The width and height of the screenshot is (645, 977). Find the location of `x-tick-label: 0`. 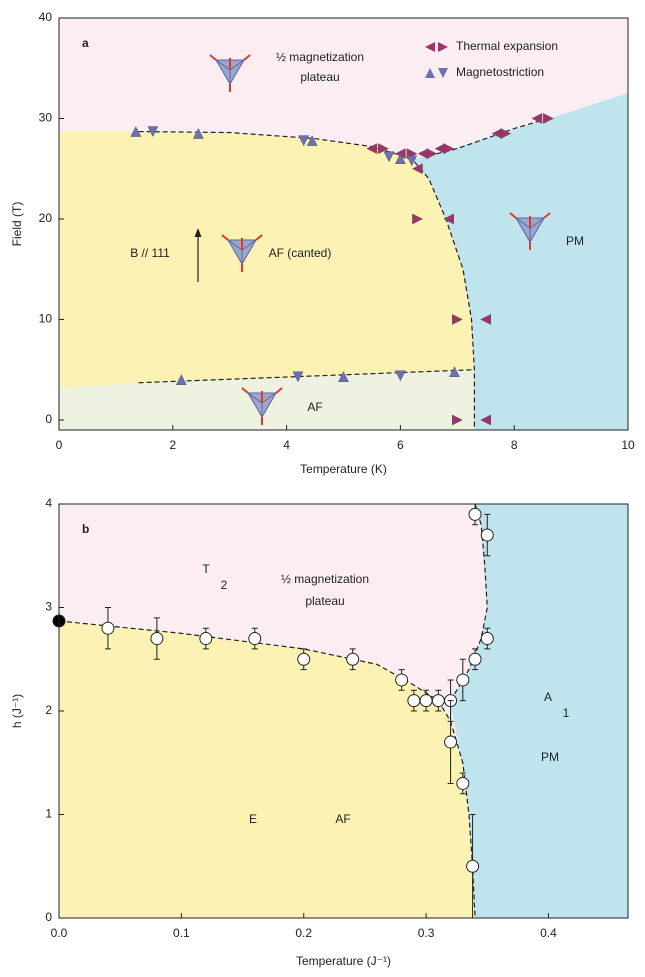

x-tick-label: 0 is located at coordinates (59, 445).